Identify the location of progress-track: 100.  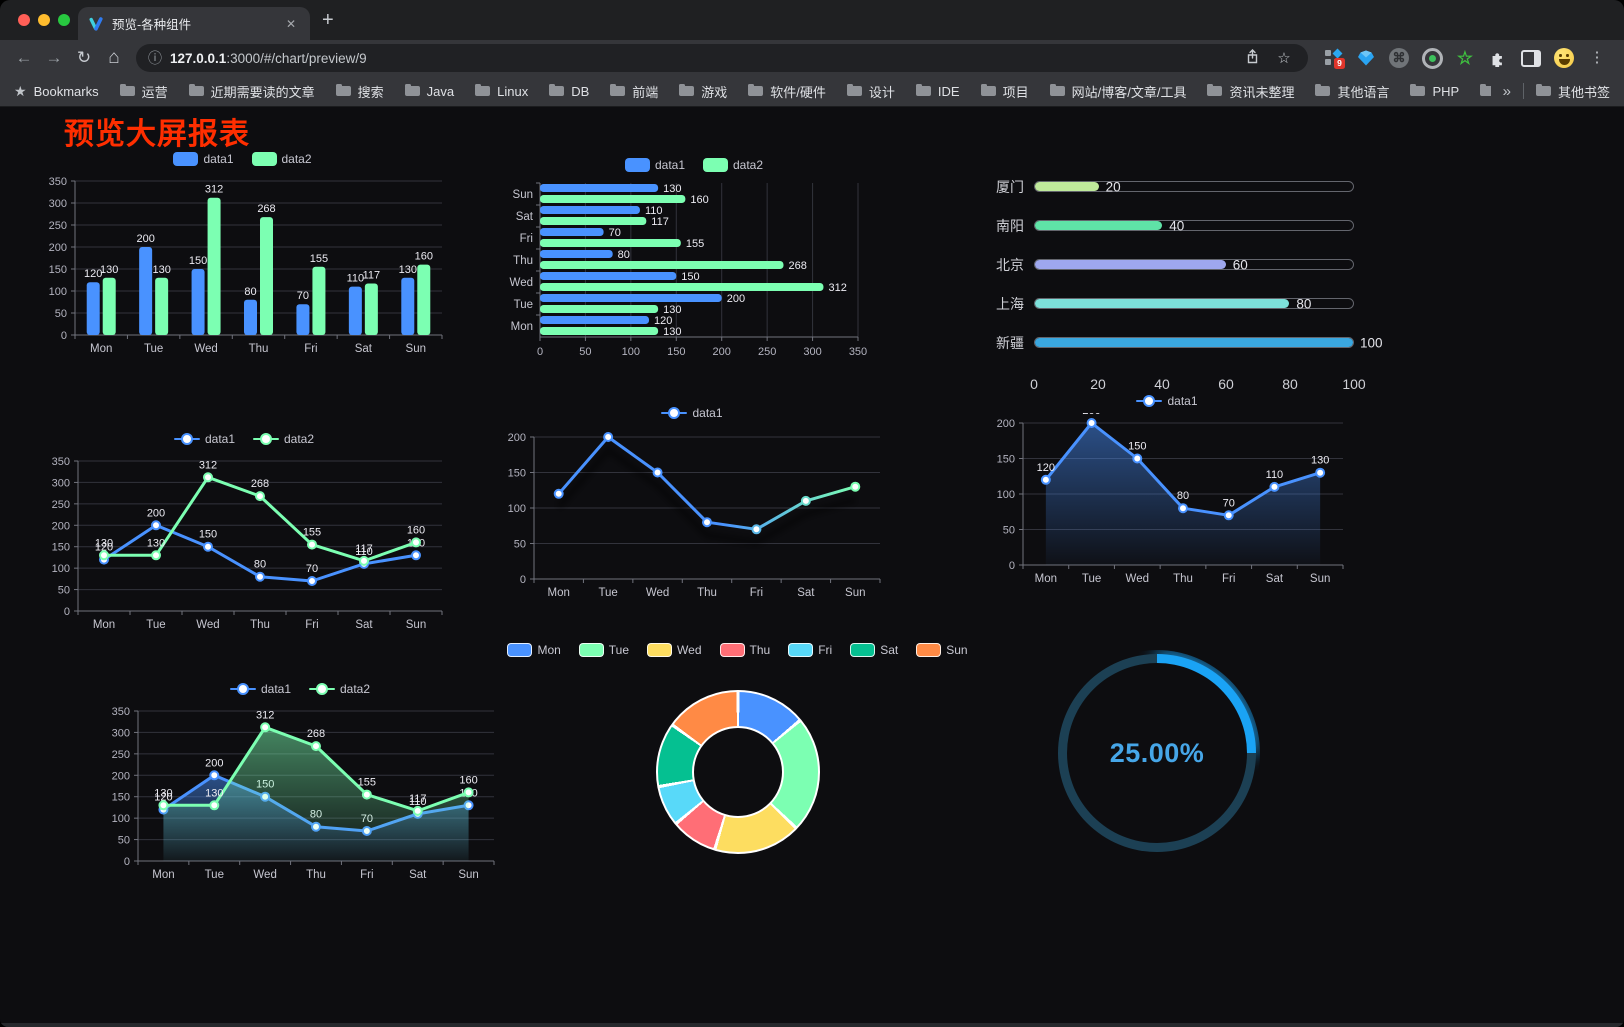
(1208, 342).